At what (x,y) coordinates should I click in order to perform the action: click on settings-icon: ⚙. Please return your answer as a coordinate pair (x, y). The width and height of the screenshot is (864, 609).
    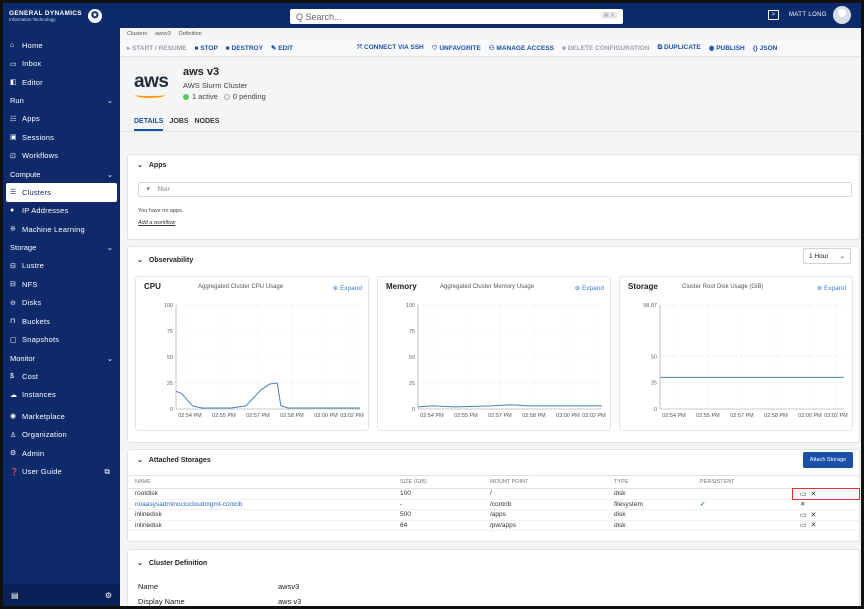
    Looking at the image, I should click on (108, 595).